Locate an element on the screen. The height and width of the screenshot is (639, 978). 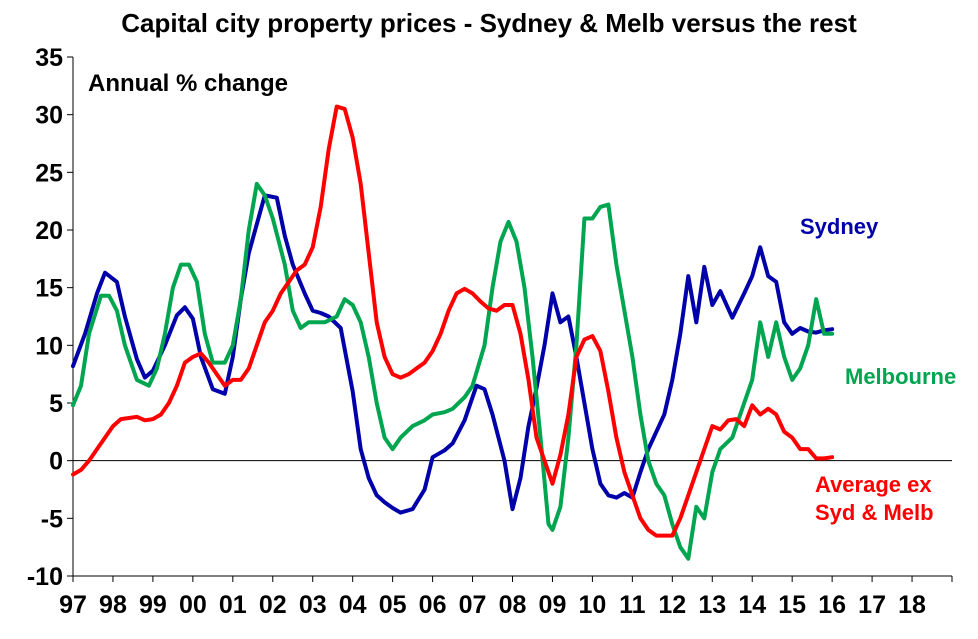
y-axis: -10 -5 0 5 10 15 20 25 30 35 is located at coordinates (50, 317).